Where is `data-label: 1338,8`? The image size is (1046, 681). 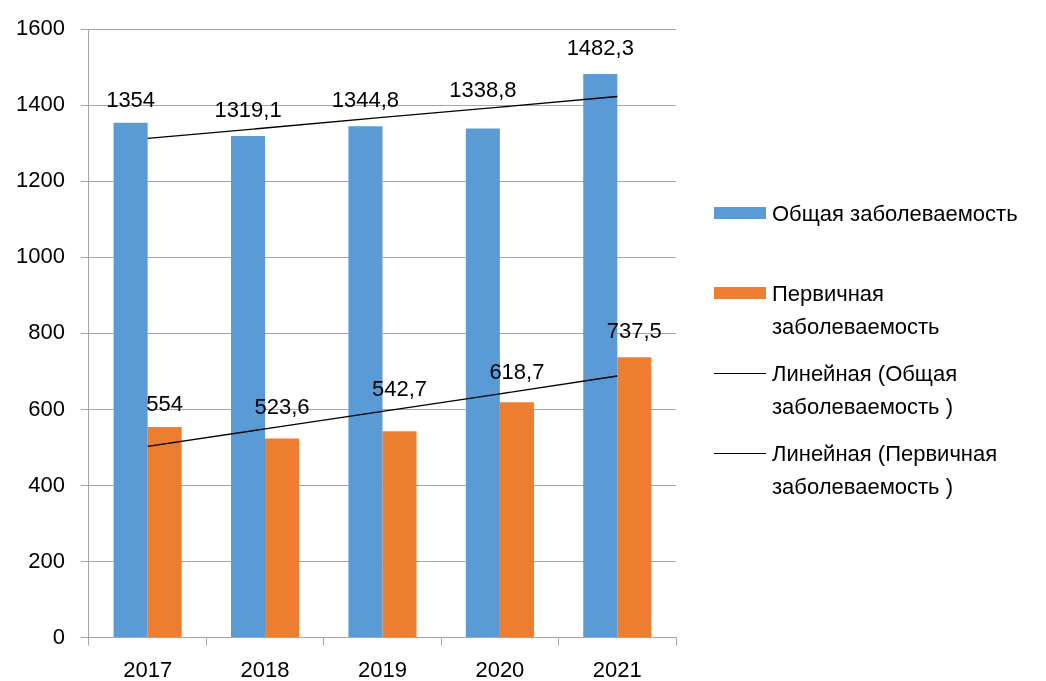 data-label: 1338,8 is located at coordinates (483, 90).